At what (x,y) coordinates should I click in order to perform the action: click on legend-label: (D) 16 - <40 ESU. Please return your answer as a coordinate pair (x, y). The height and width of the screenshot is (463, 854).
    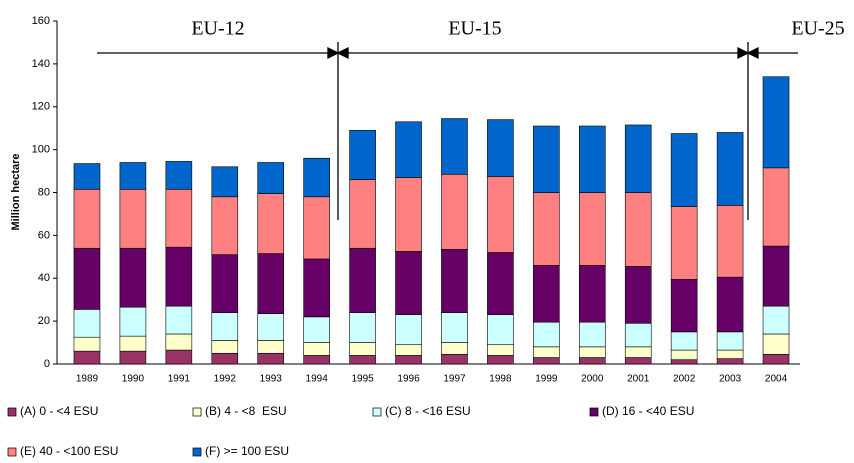
    Looking at the image, I should click on (648, 411).